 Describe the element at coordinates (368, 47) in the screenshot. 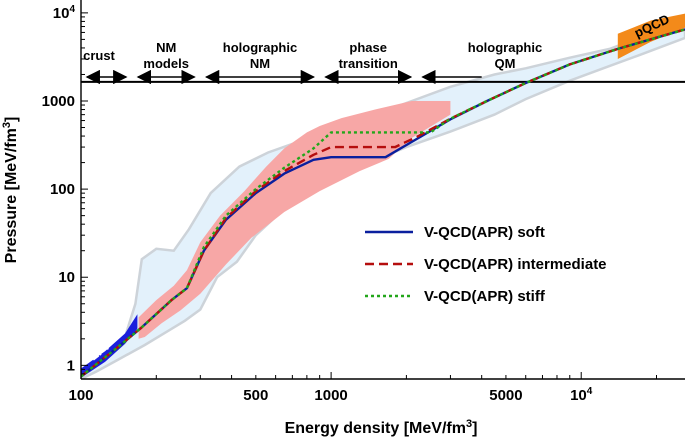

I see `region-label: phase` at that location.